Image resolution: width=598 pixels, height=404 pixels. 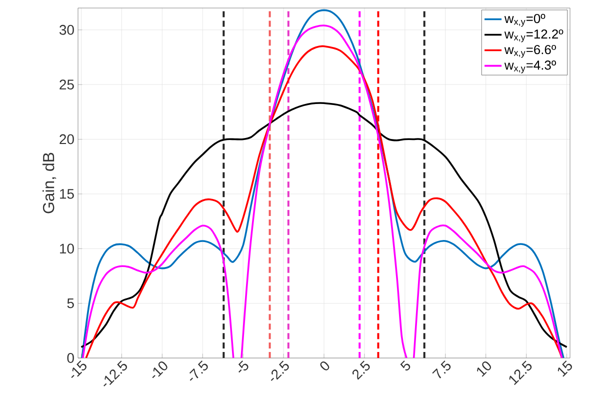 I want to click on y-tick-label: 25, so click(x=67, y=85).